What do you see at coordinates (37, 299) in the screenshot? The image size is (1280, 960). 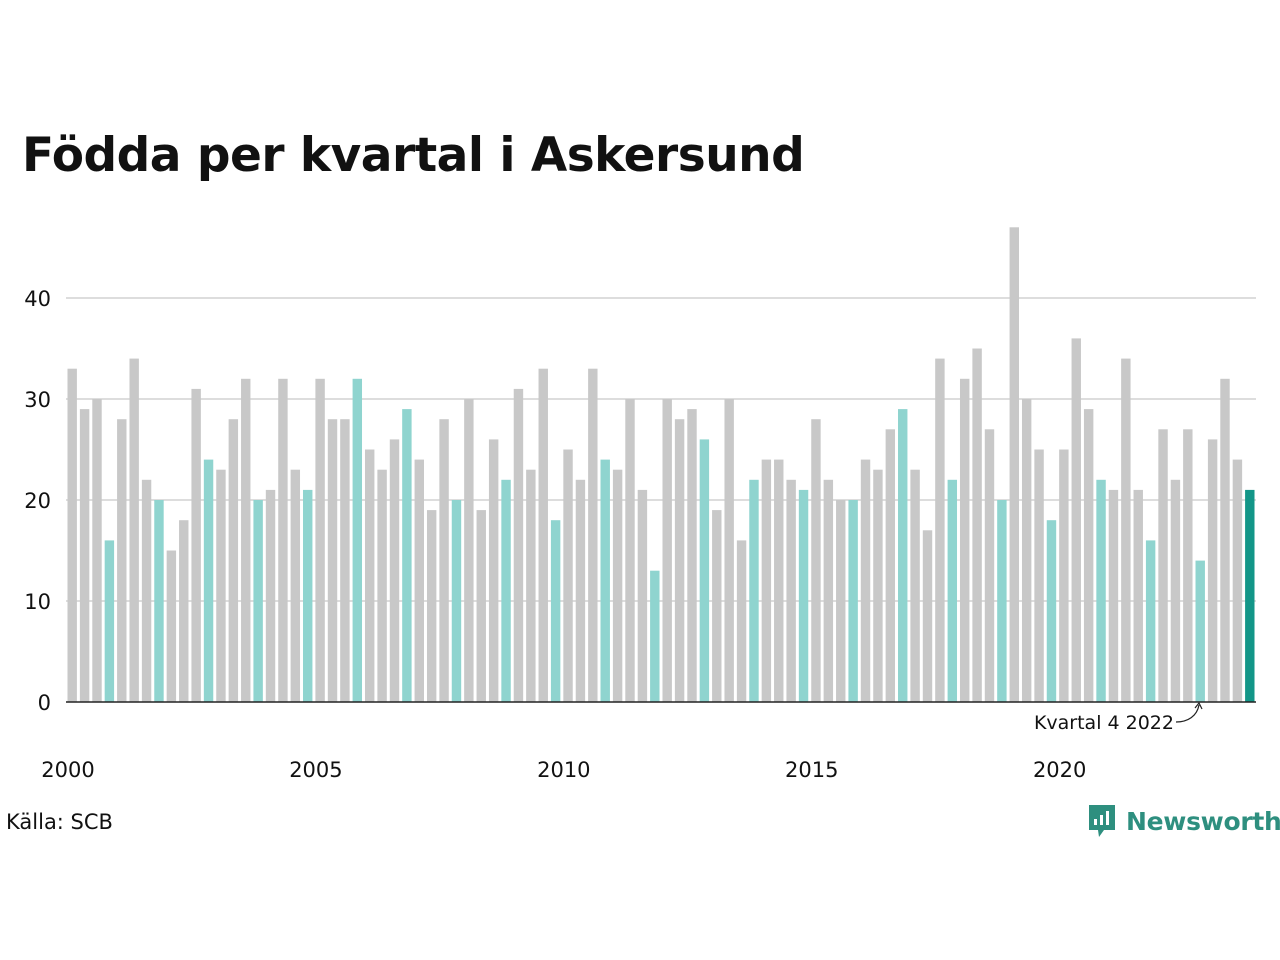 I see `y-tick-label: 40` at bounding box center [37, 299].